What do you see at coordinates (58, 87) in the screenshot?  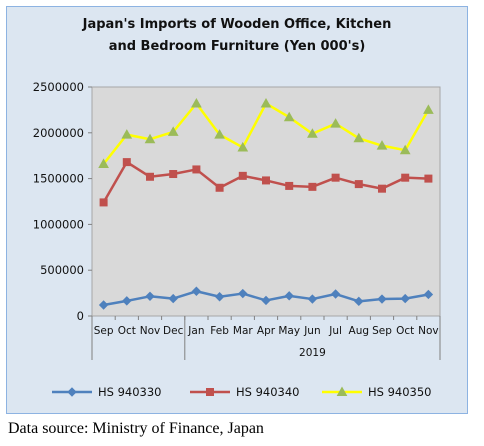 I see `y-tick-label: 2500000` at bounding box center [58, 87].